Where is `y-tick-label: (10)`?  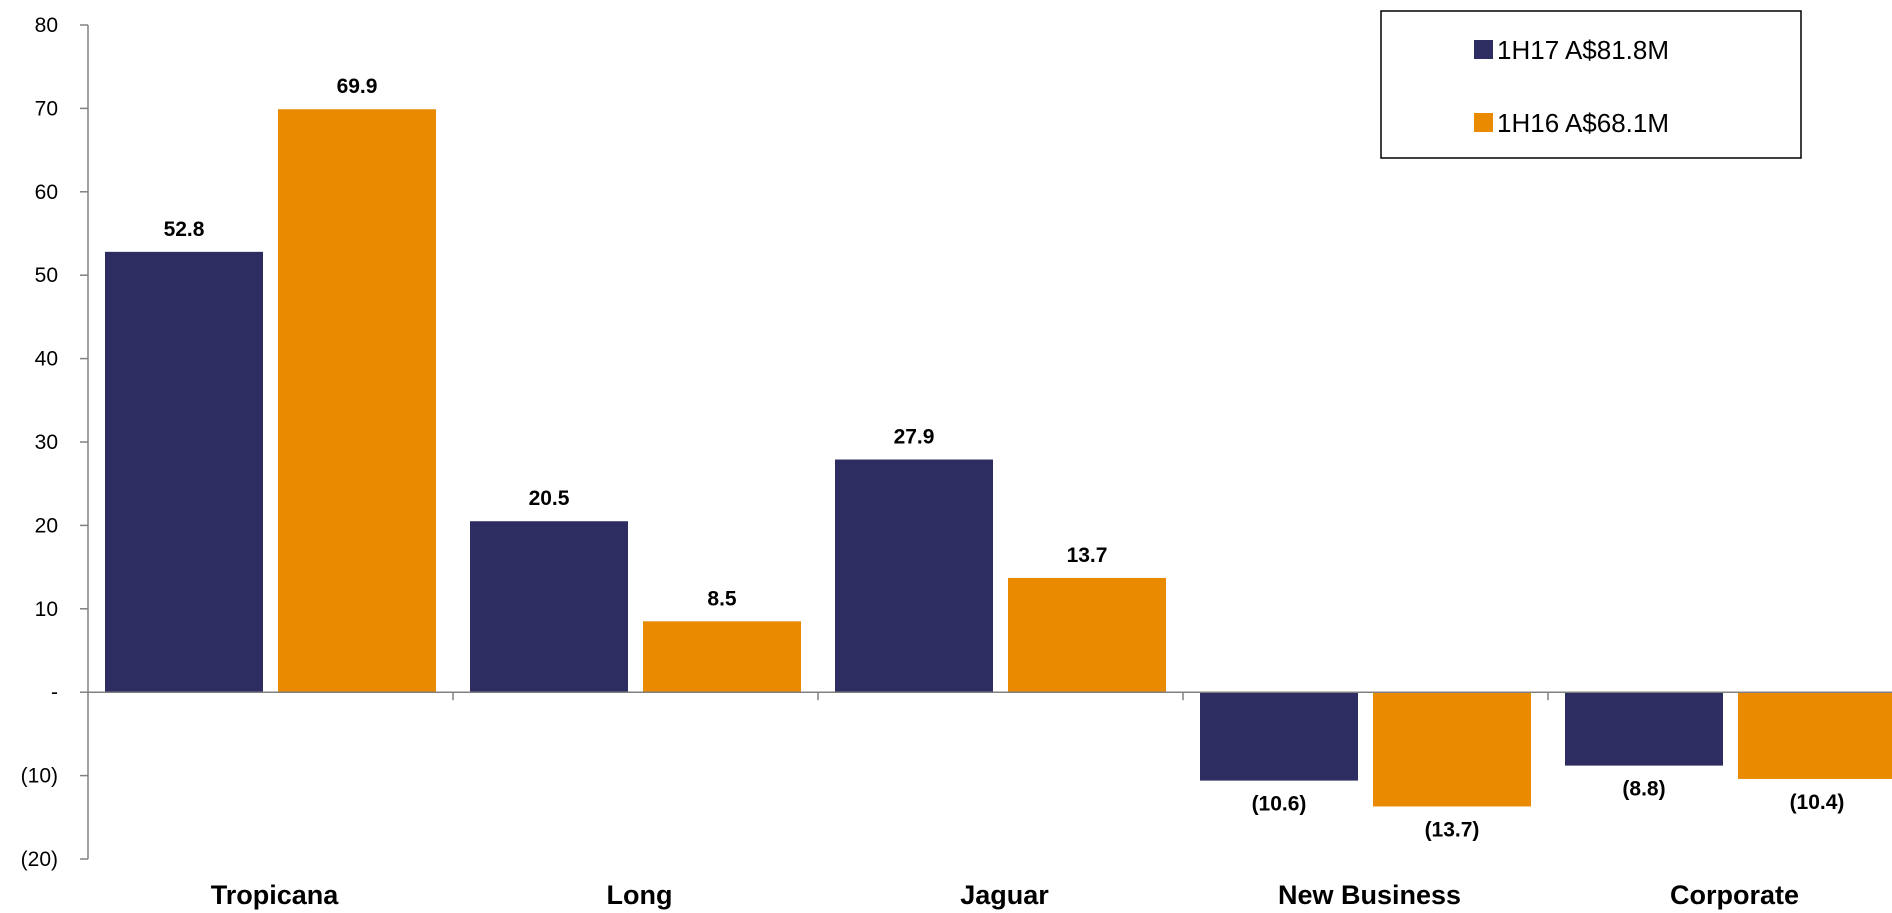
y-tick-label: (10) is located at coordinates (39, 776).